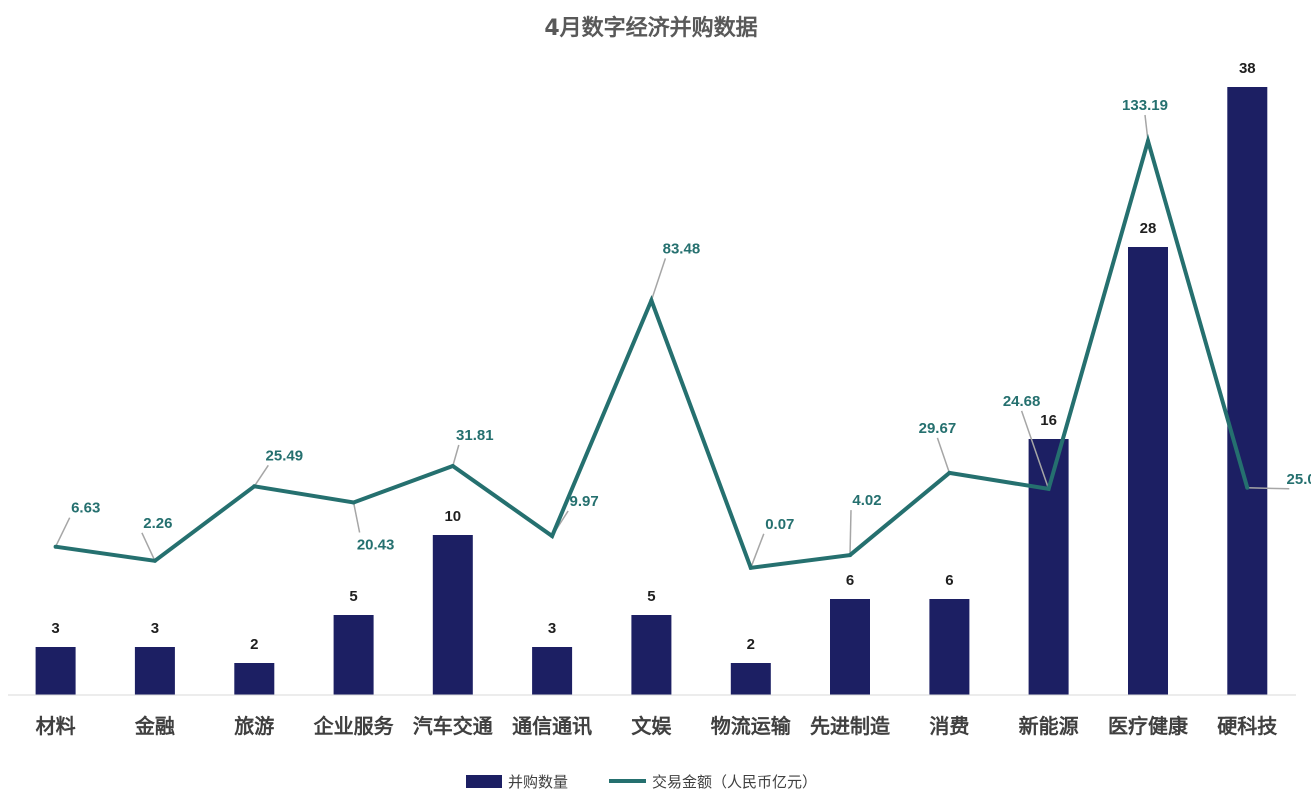  What do you see at coordinates (850, 726) in the screenshot?
I see `category-label: 先进制造` at bounding box center [850, 726].